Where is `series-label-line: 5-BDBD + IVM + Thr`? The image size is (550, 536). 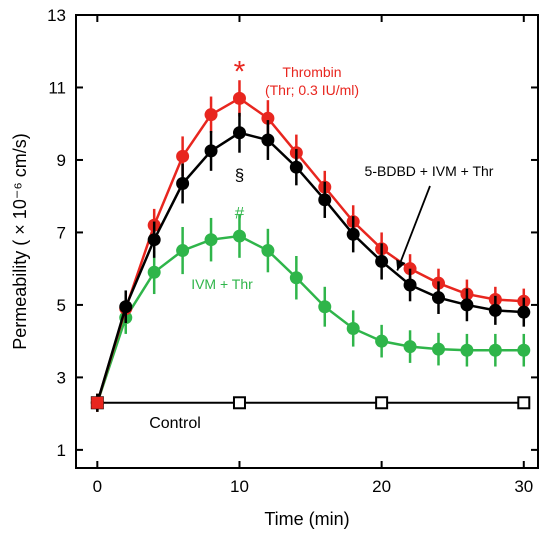
series-label-line: 5-BDBD + IVM + Thr is located at coordinates (429, 171).